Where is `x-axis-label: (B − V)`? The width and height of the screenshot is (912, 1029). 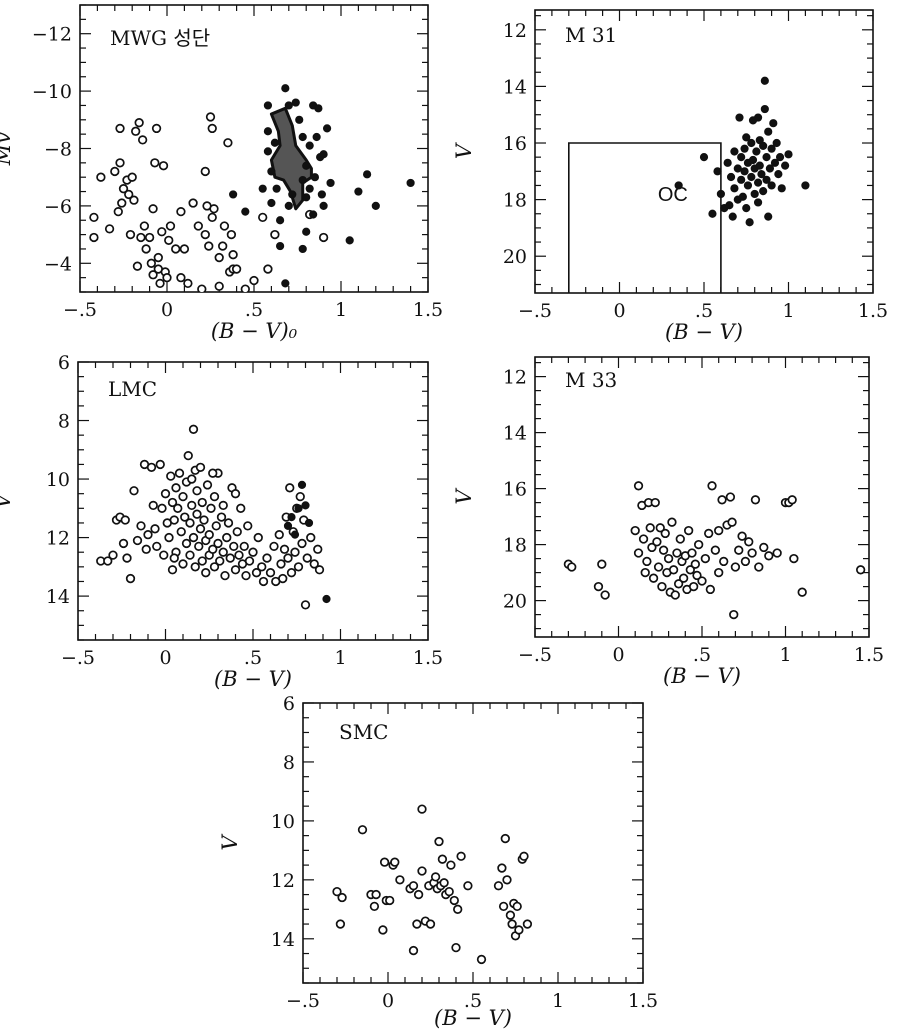
x-axis-label: (B − V) is located at coordinates (473, 1017).